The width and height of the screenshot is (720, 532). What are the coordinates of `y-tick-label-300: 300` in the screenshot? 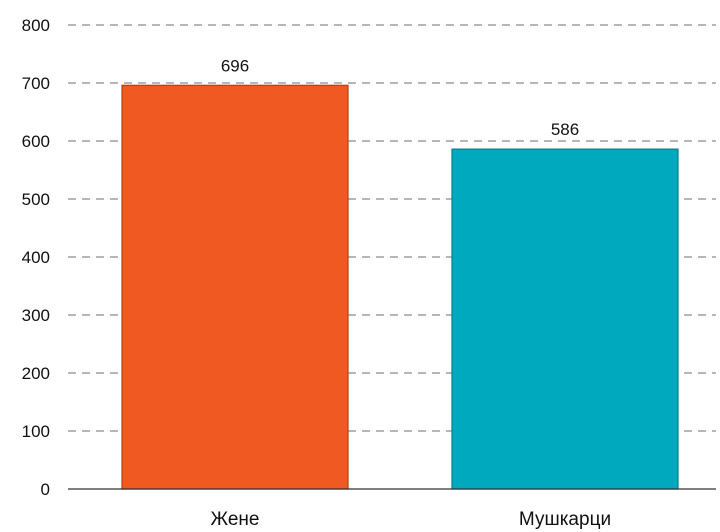 It's located at (36, 315).